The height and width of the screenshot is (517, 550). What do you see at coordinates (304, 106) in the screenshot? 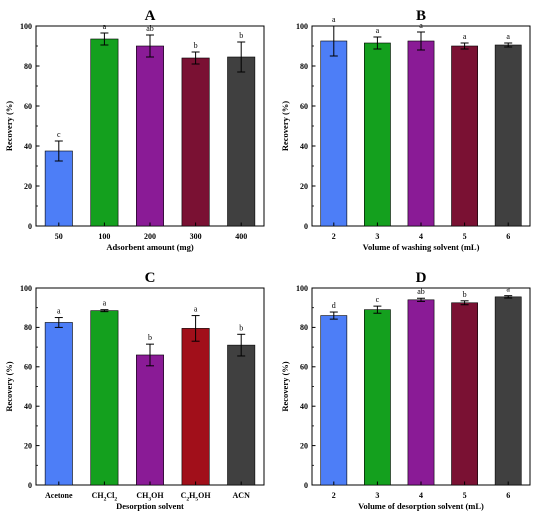
I see `panel-b-y-tick-label: 60` at bounding box center [304, 106].